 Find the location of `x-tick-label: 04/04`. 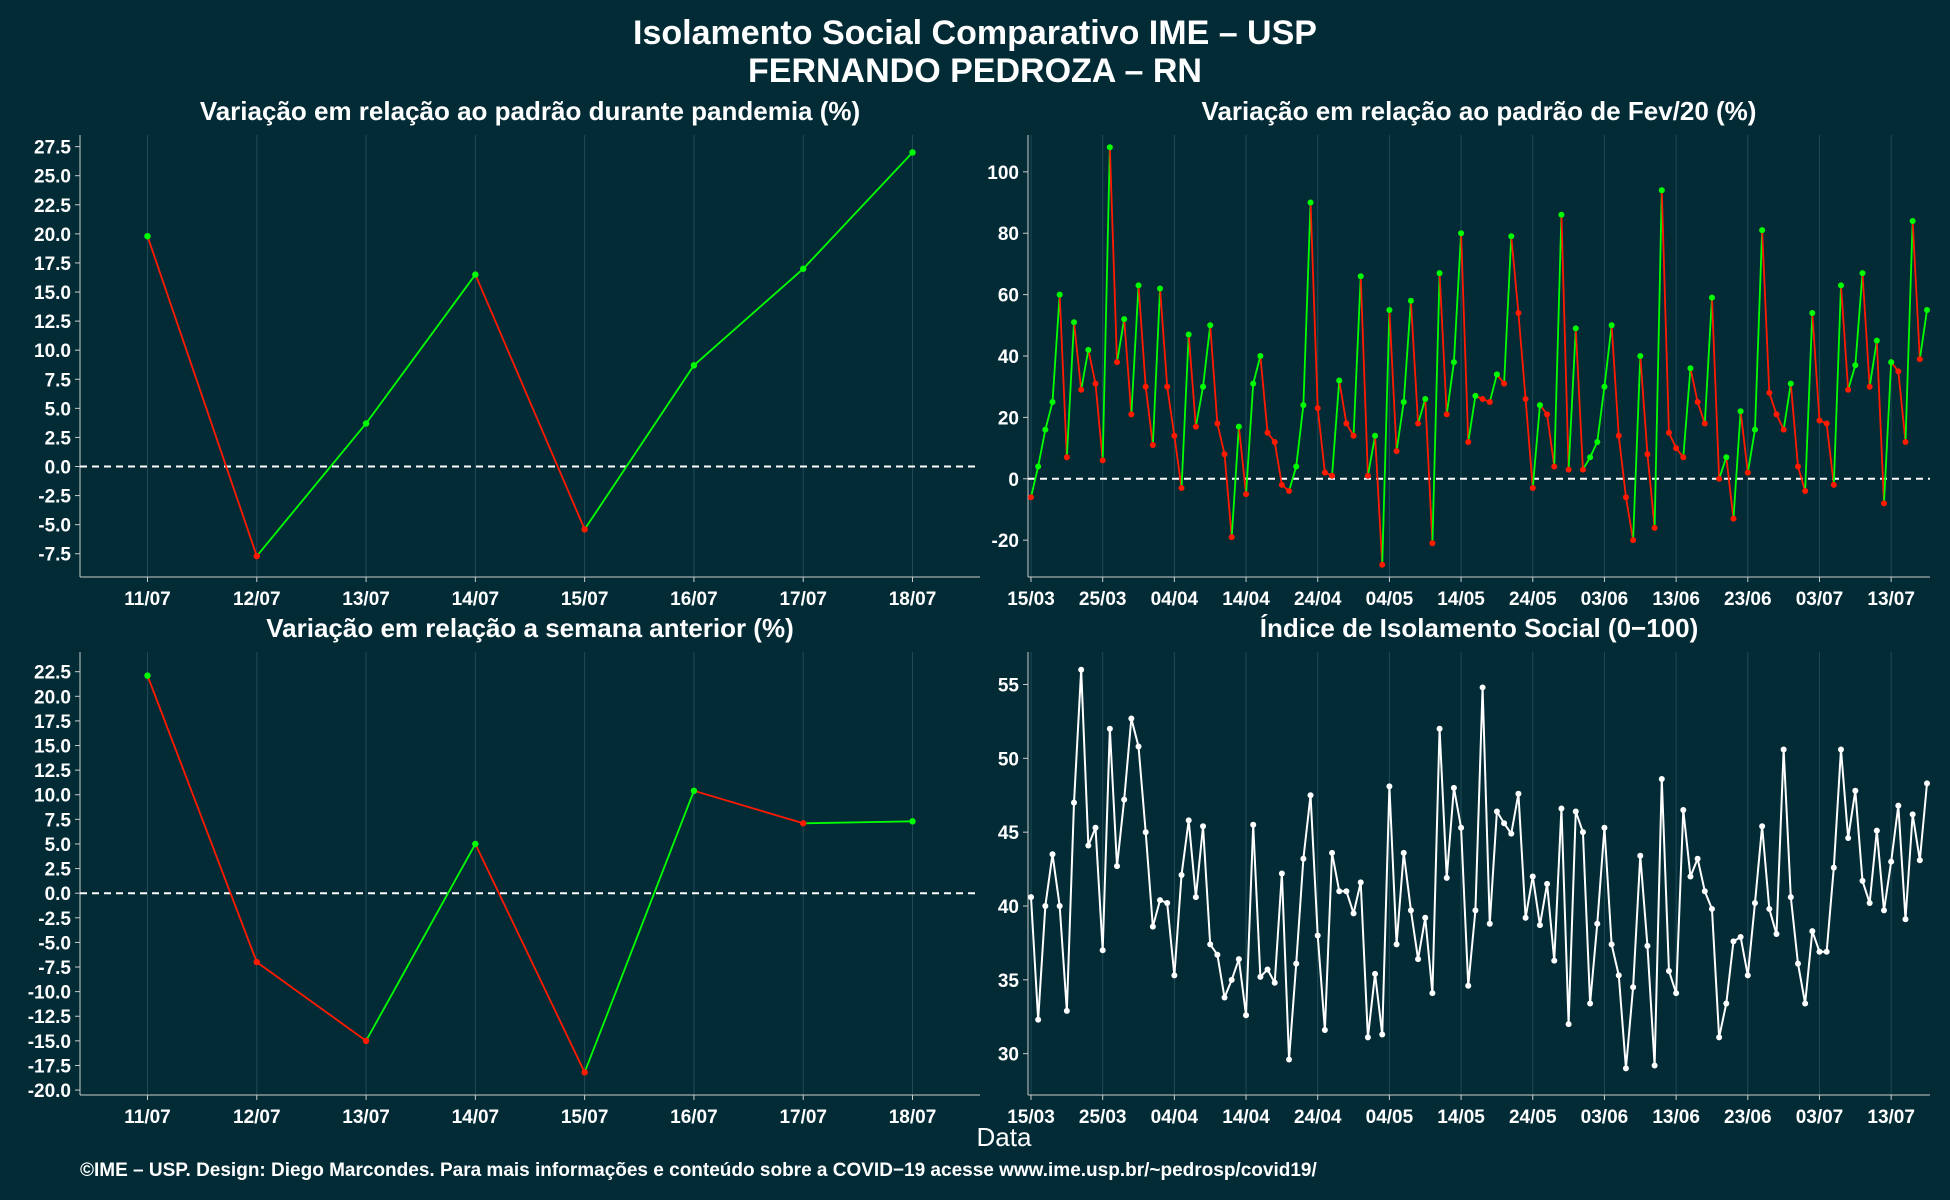

x-tick-label: 04/04 is located at coordinates (1175, 599).